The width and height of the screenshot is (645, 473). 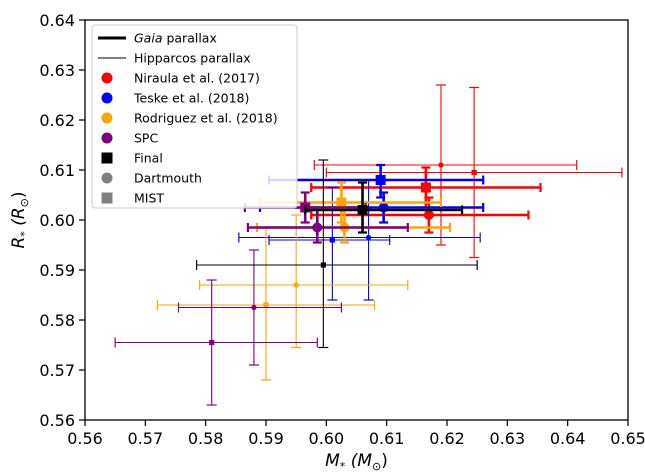 I want to click on y-tick-label: 0.57, so click(x=57, y=370).